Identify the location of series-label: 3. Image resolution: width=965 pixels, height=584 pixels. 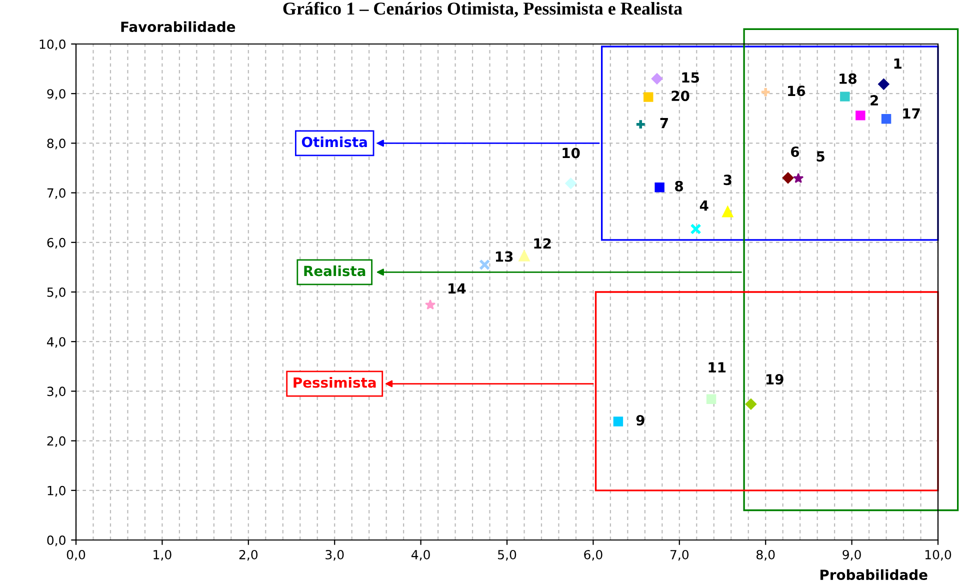
(728, 180).